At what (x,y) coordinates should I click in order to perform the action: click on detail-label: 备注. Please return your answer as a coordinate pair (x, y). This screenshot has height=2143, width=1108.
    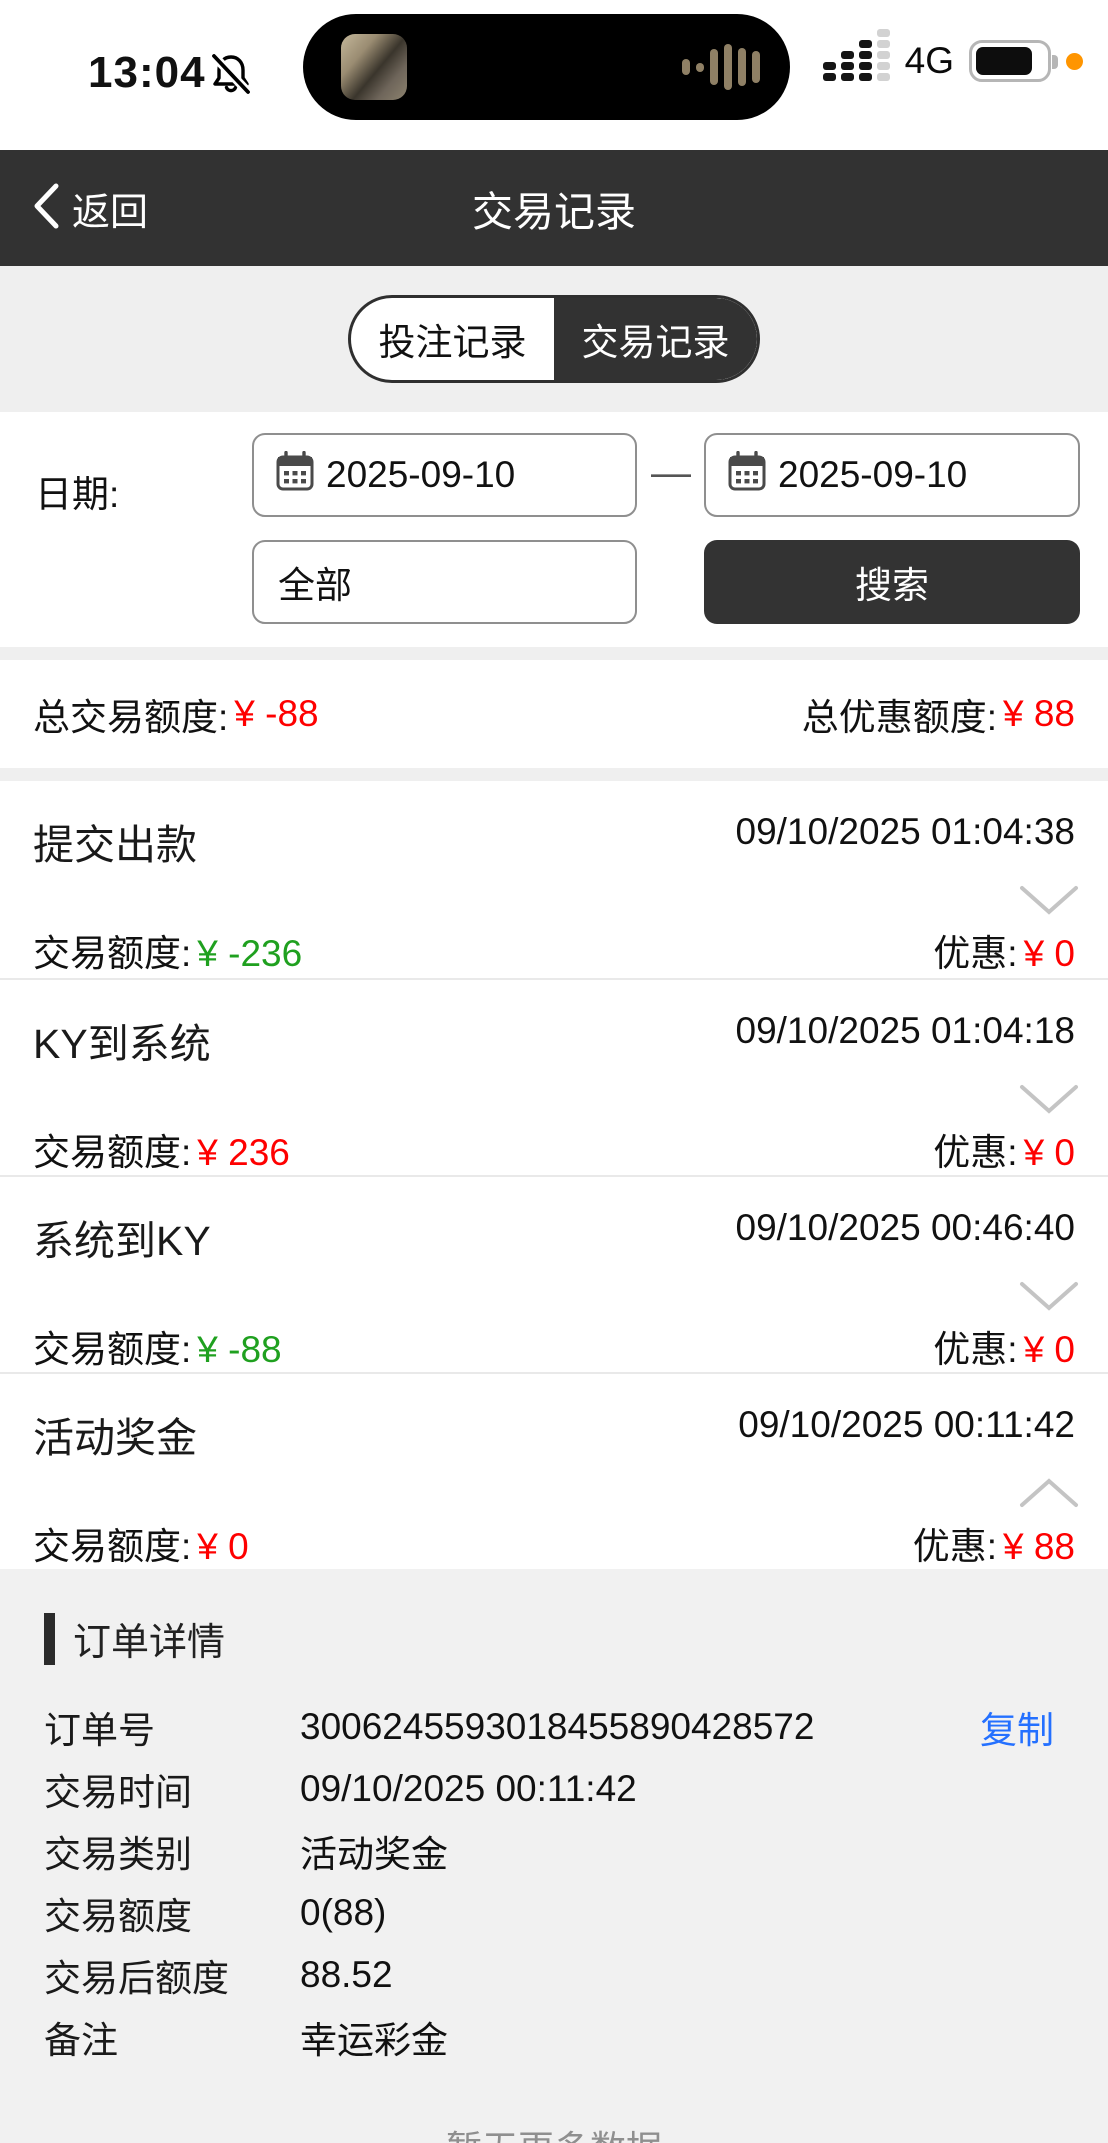
    Looking at the image, I should click on (81, 2040).